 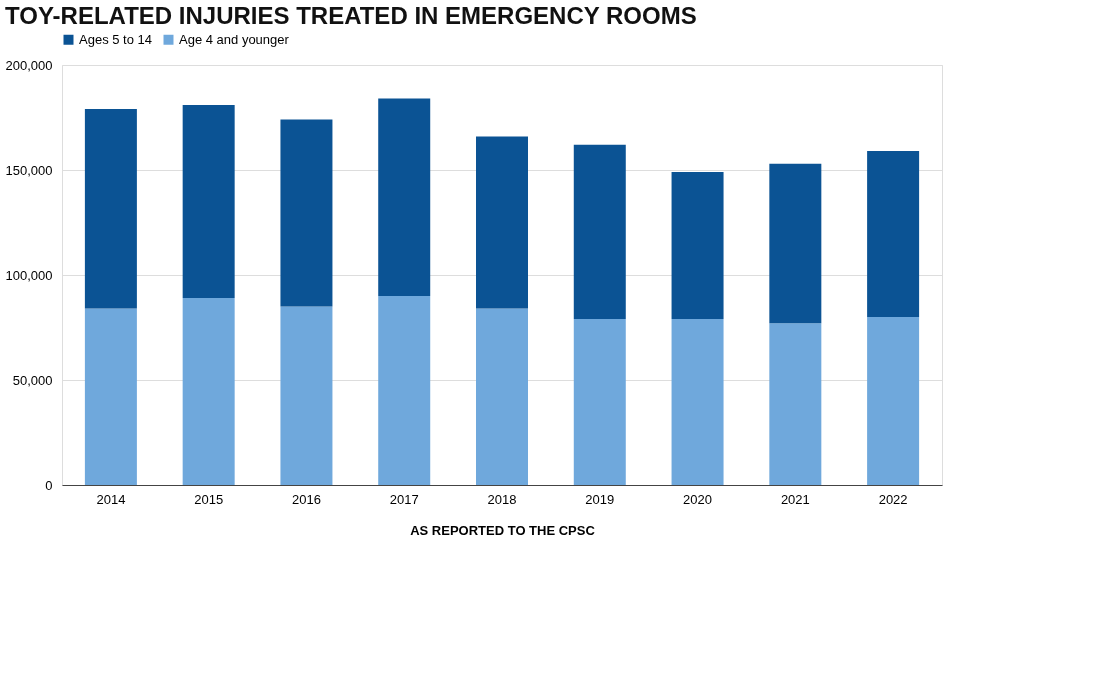 What do you see at coordinates (600, 499) in the screenshot?
I see `x-tick-label: 2019` at bounding box center [600, 499].